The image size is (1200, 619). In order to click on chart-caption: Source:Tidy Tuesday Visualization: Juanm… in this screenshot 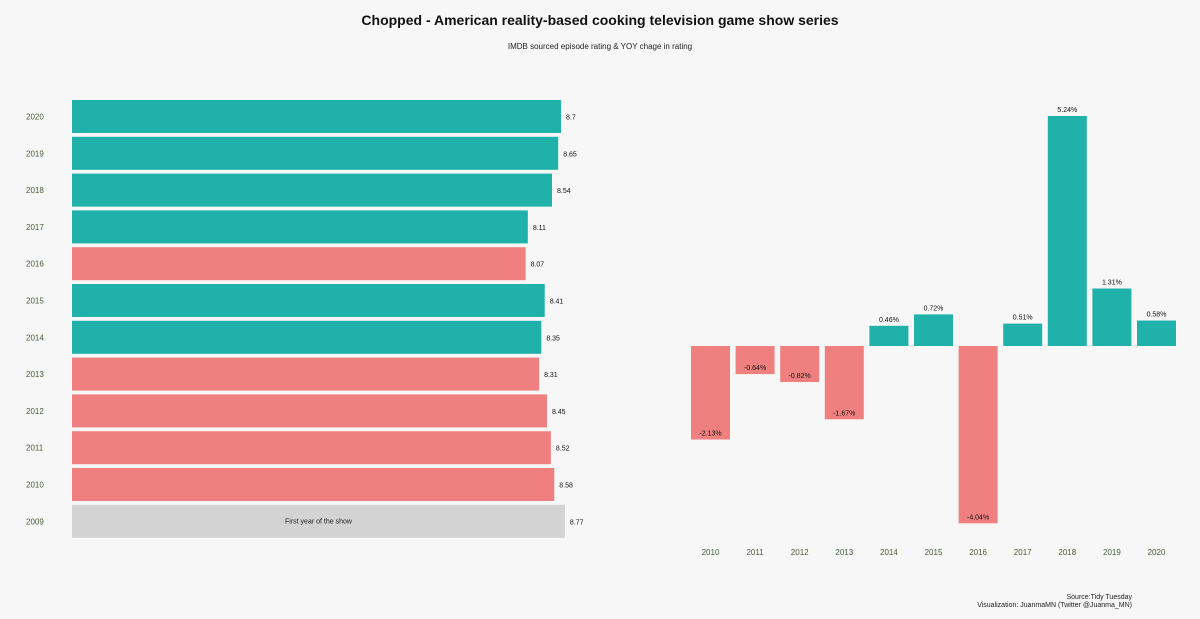, I will do `click(1054, 602)`.